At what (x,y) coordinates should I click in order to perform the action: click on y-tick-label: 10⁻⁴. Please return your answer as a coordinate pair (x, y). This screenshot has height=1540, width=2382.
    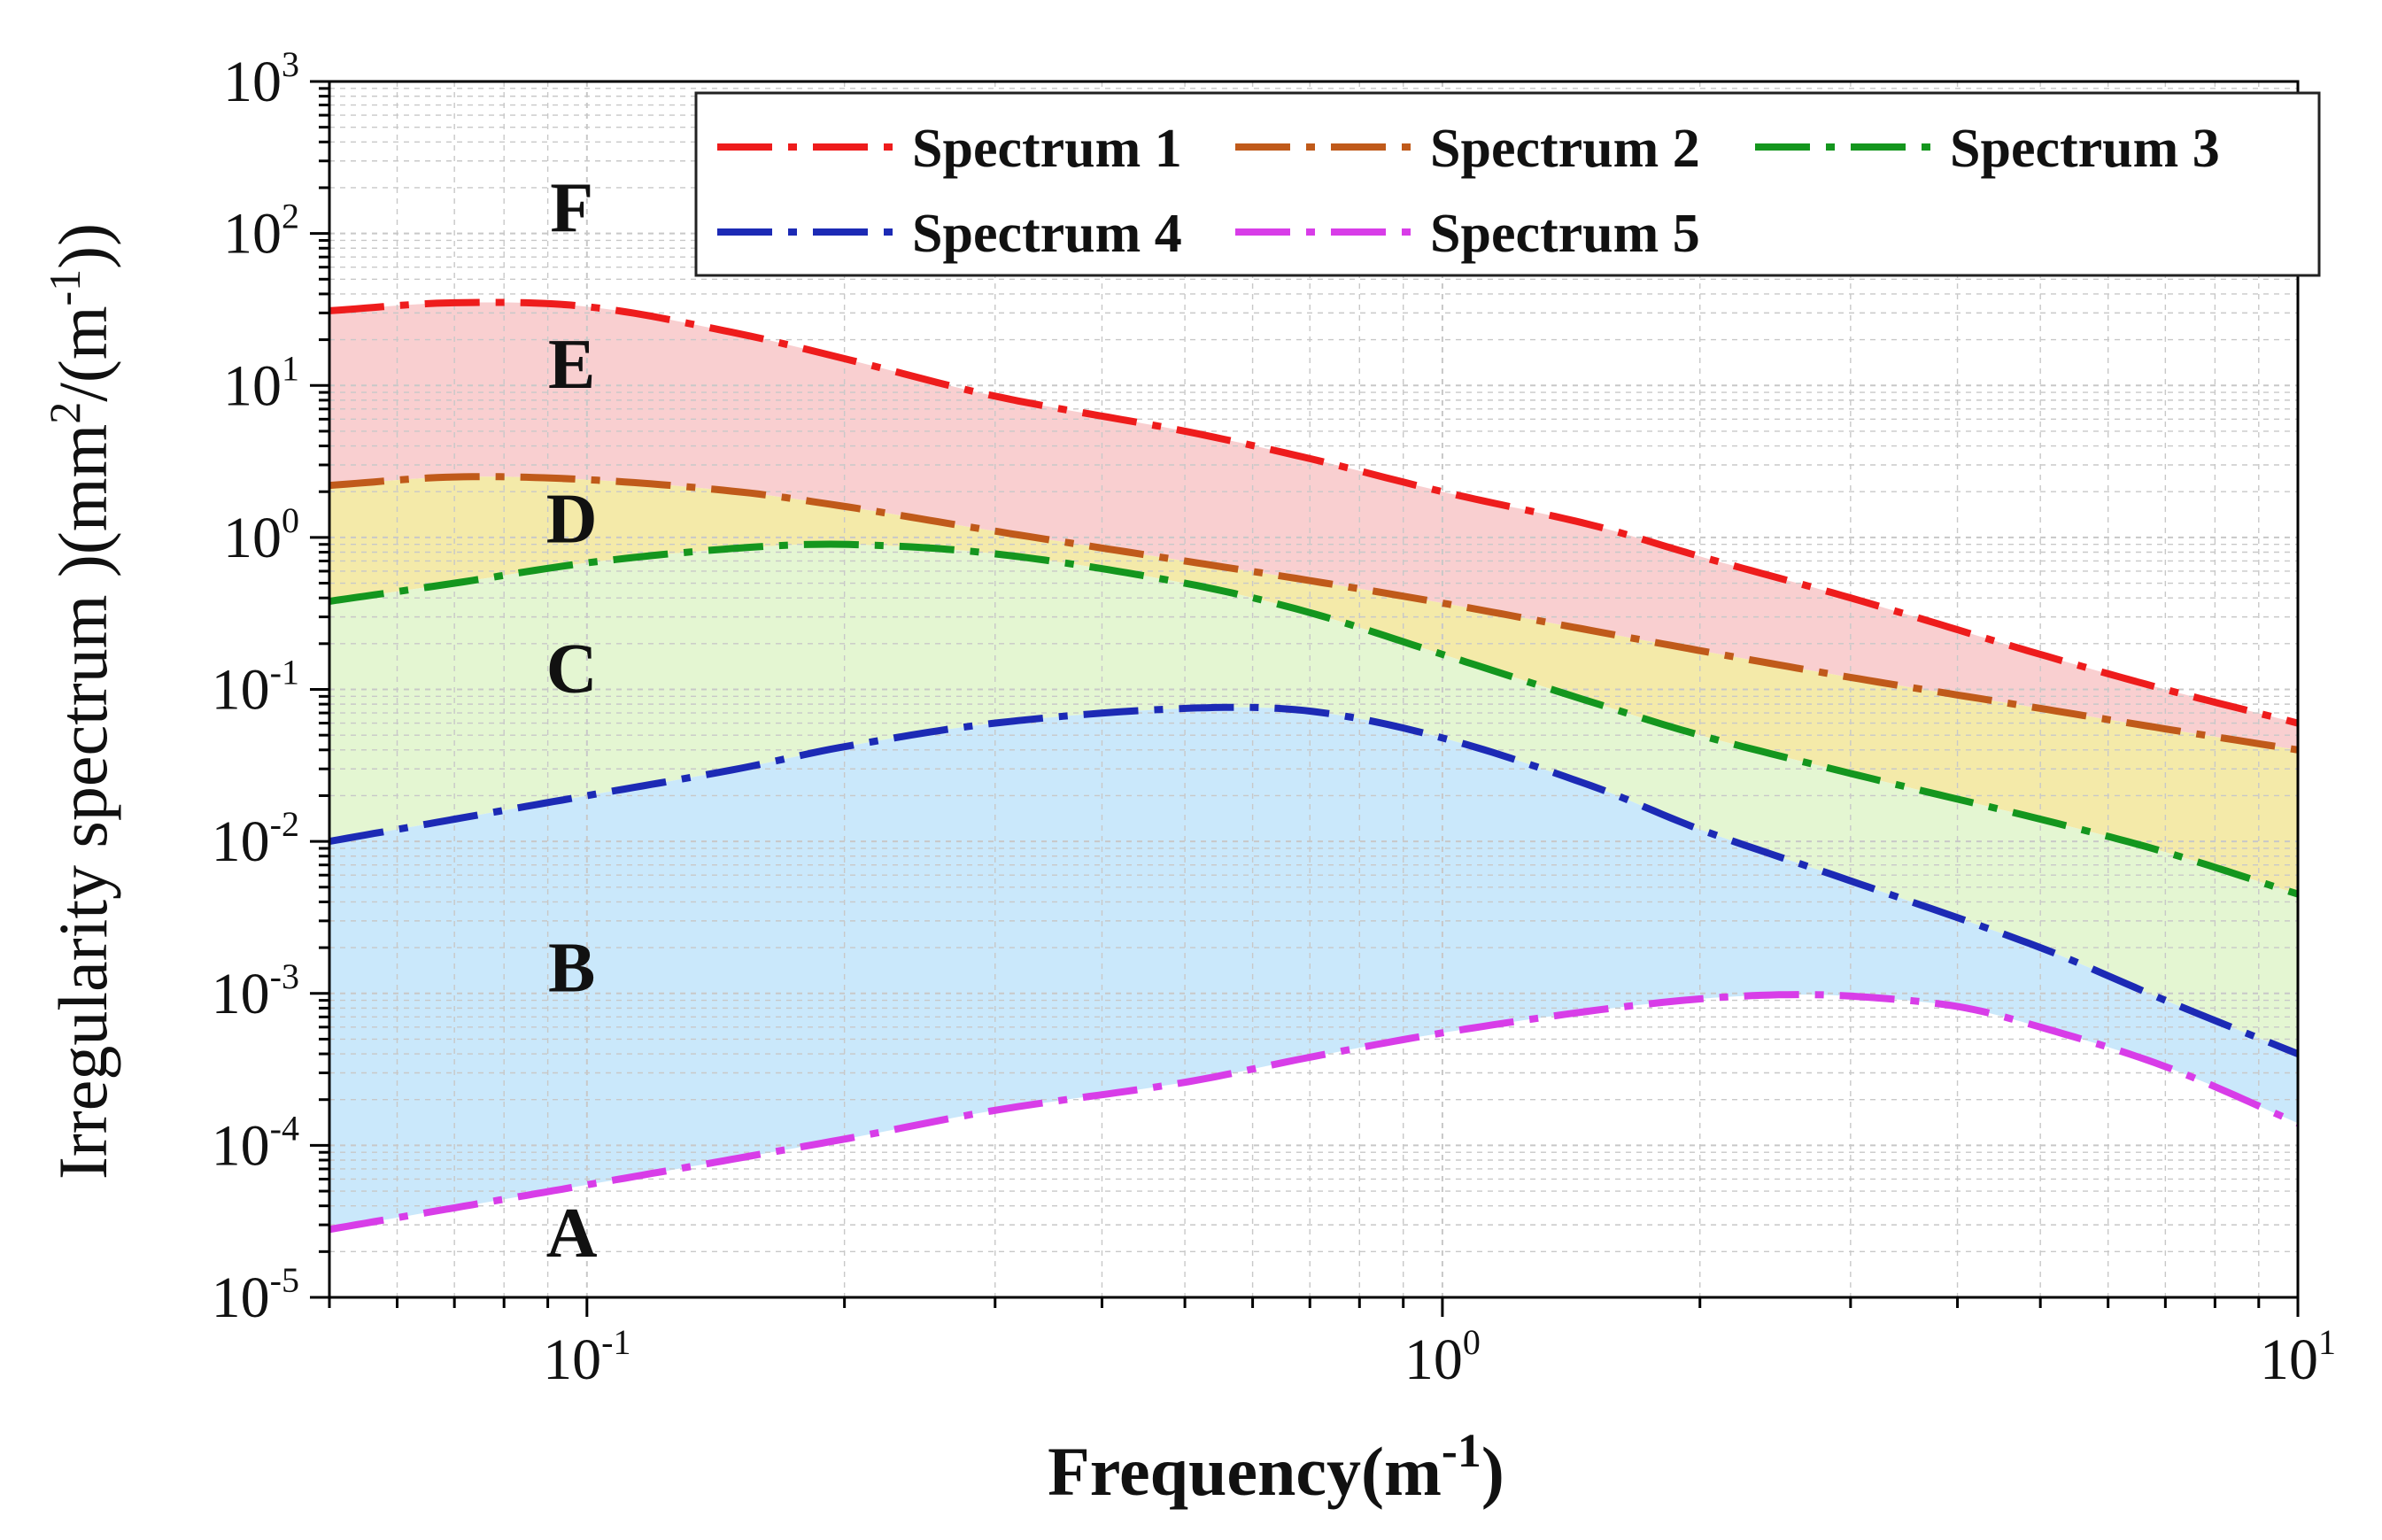
    Looking at the image, I should click on (255, 1143).